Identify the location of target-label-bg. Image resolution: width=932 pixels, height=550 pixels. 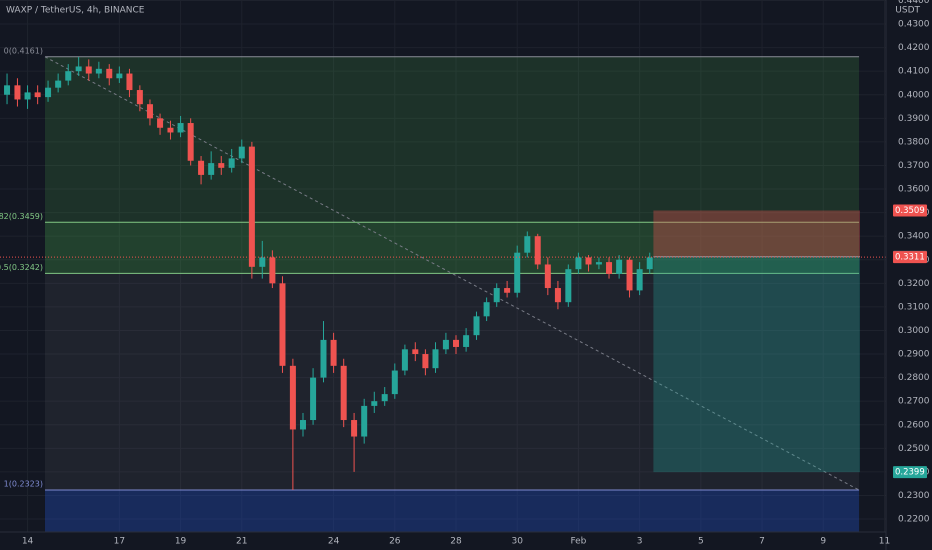
(910, 472).